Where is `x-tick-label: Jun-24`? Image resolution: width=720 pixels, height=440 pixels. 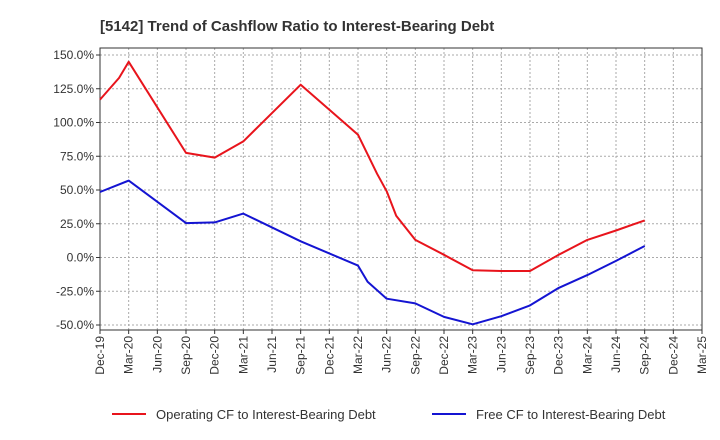 x-tick-label: Jun-24 is located at coordinates (616, 354).